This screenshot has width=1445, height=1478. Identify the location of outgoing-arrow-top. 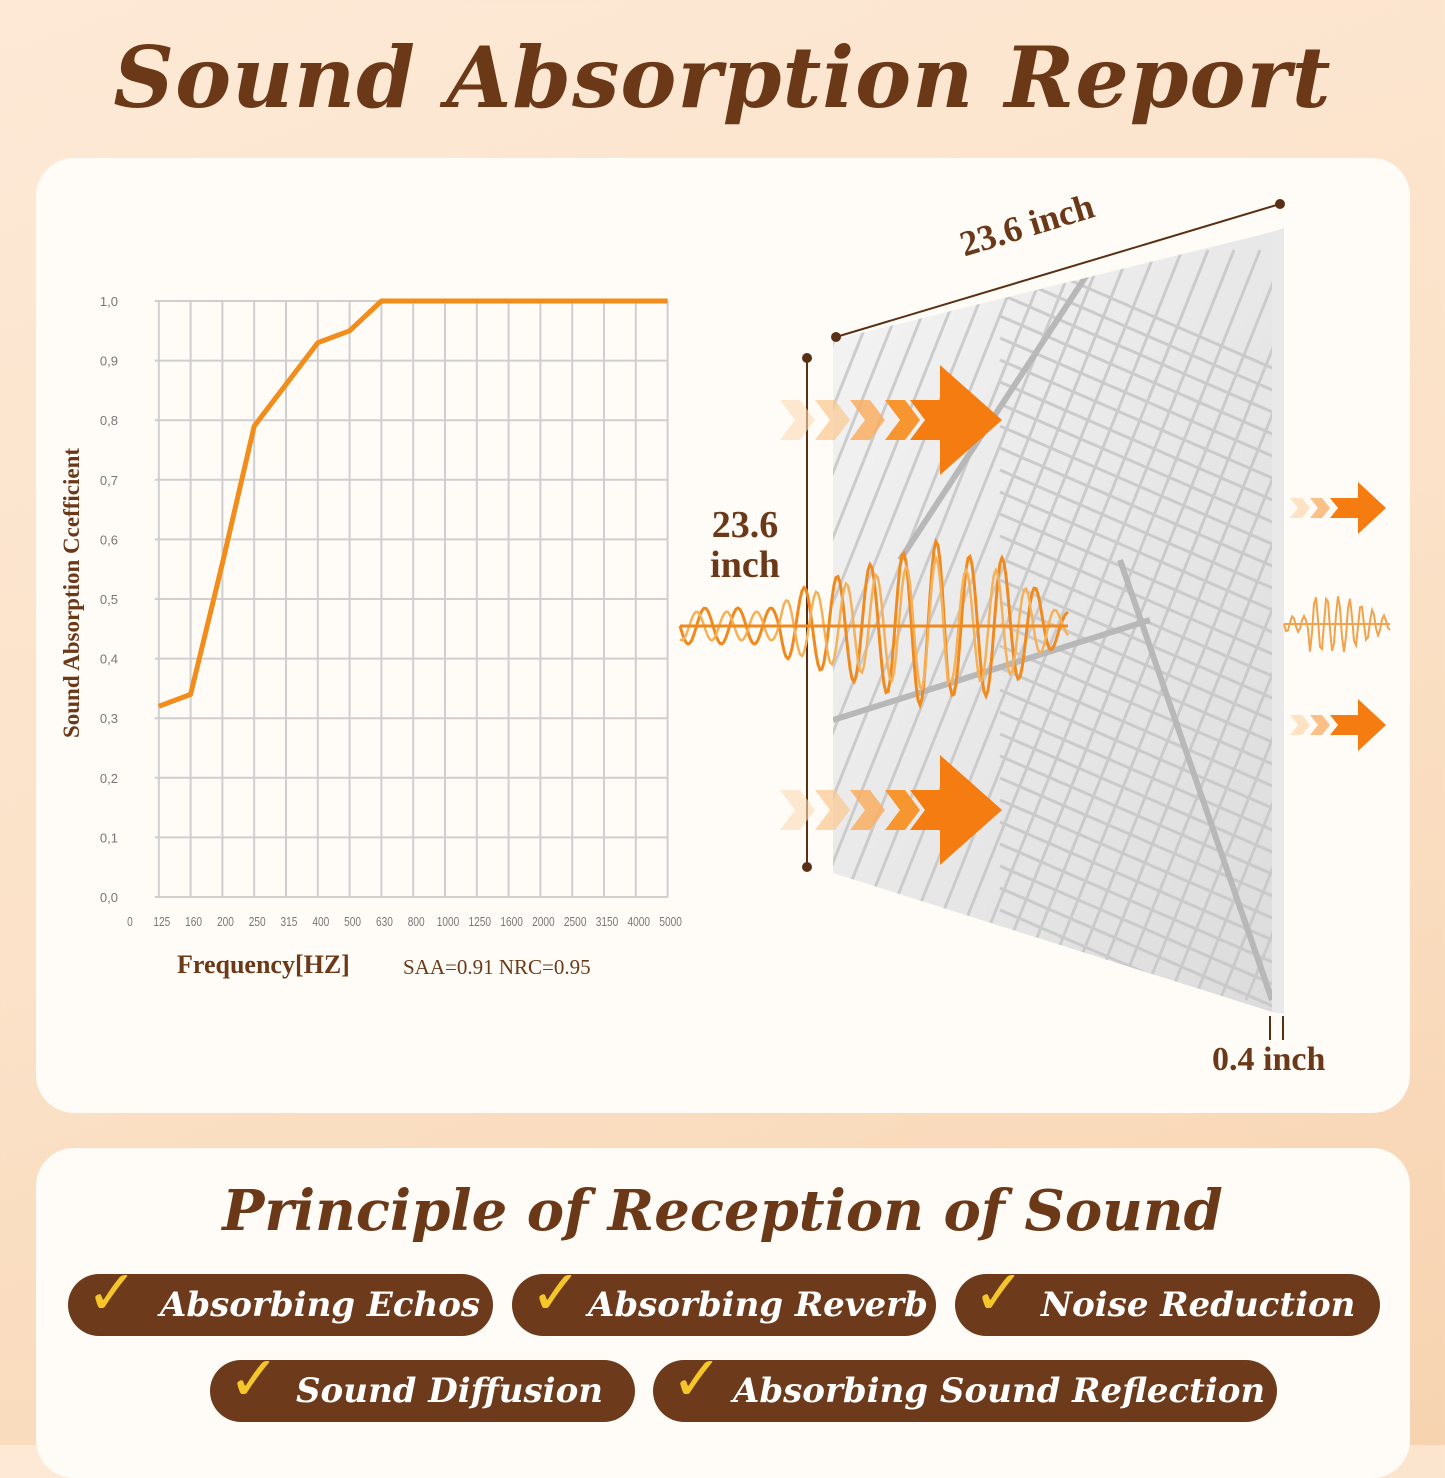
(1338, 508).